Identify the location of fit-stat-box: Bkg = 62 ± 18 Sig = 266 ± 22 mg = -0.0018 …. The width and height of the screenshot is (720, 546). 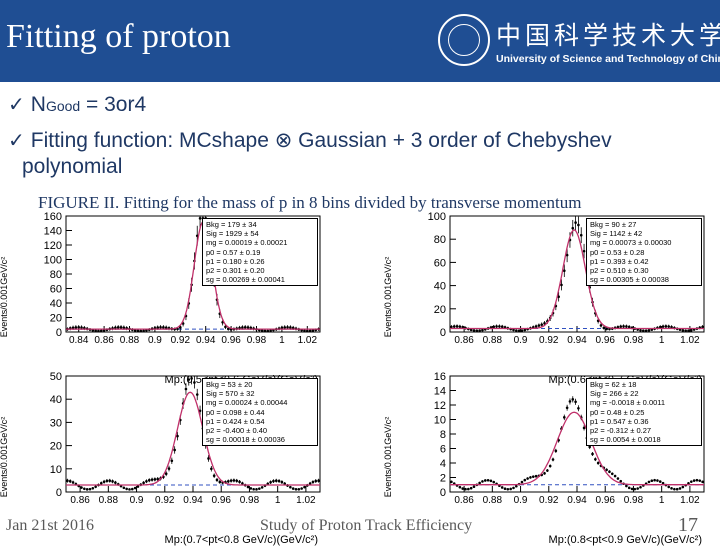
(644, 412).